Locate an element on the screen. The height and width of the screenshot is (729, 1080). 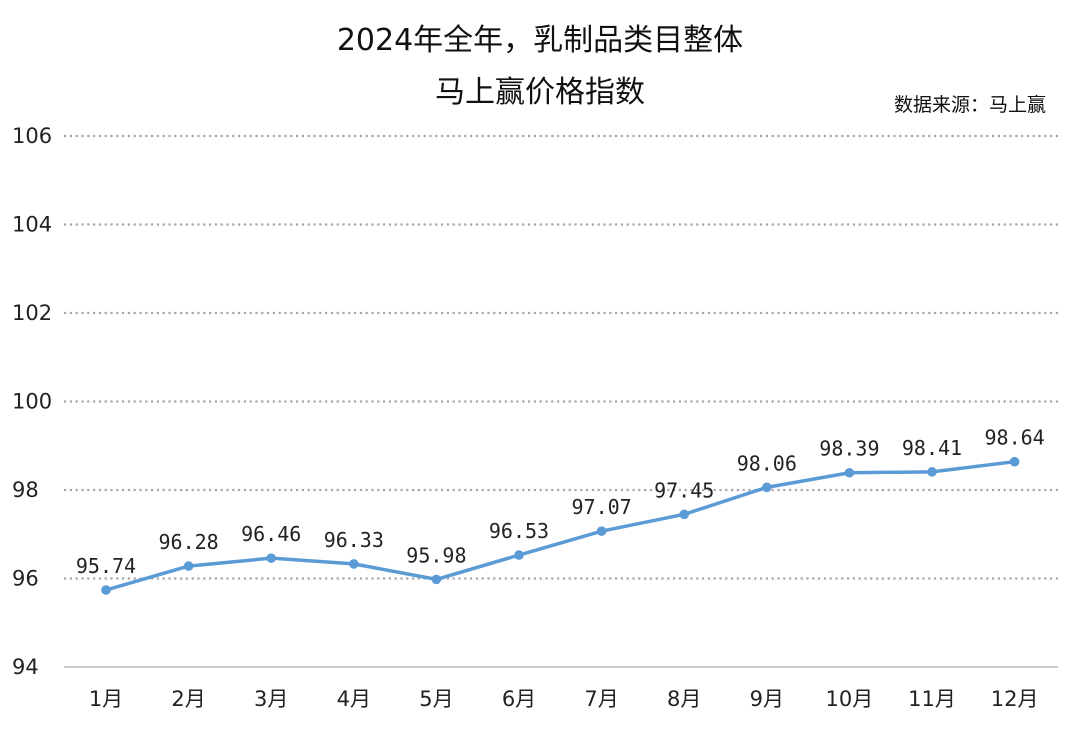
data-label: 98.39 is located at coordinates (849, 449).